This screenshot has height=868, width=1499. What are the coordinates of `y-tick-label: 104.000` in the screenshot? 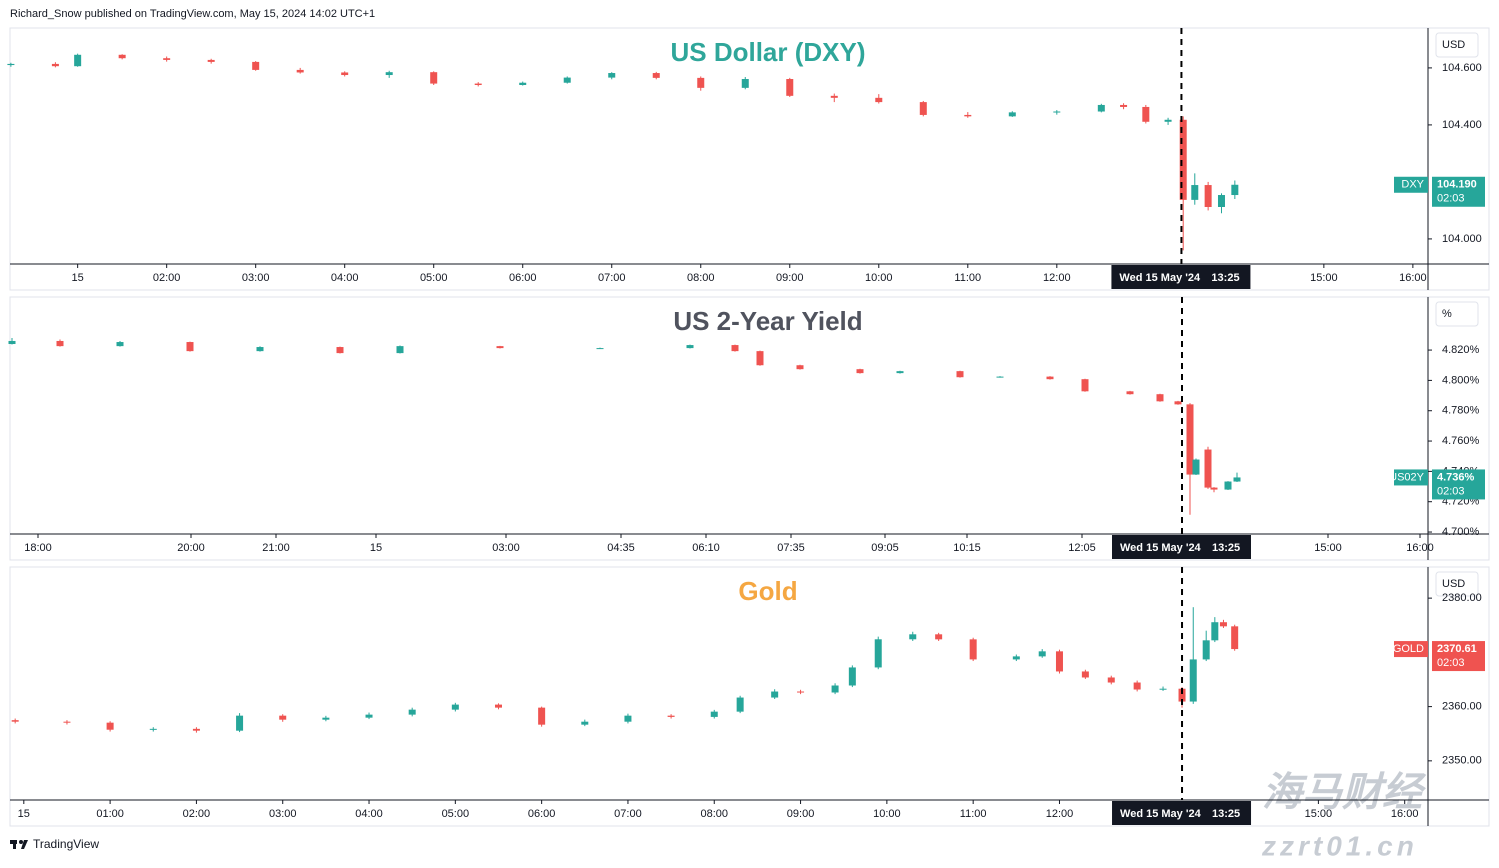 It's located at (1462, 239).